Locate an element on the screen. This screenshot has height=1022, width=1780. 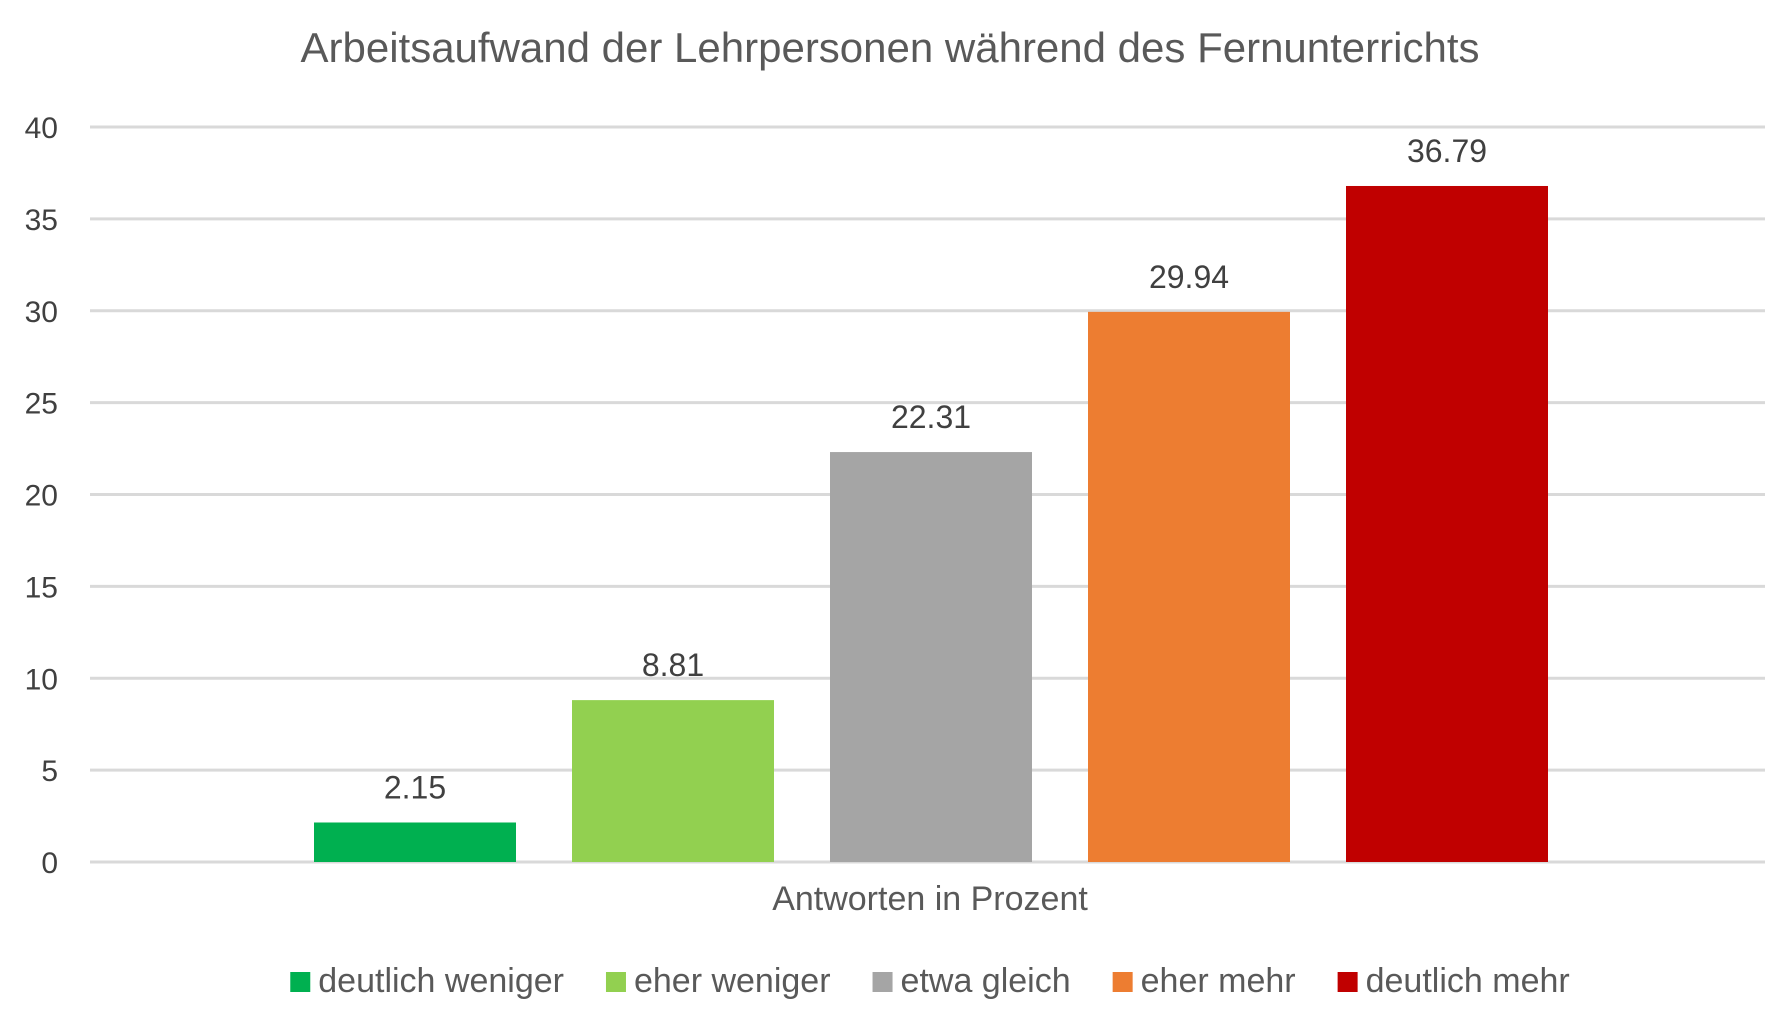
y-tick-label: 25 is located at coordinates (41, 404).